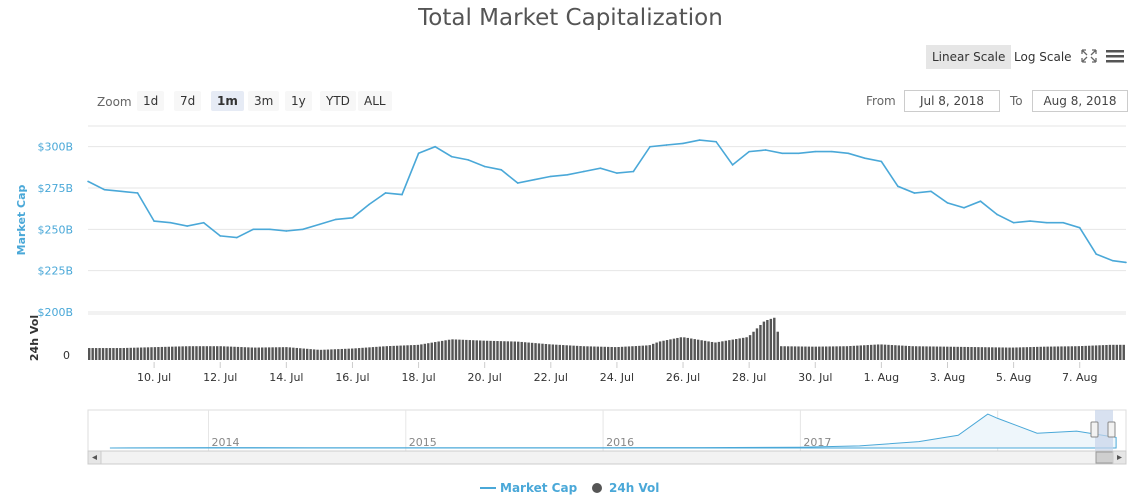 The height and width of the screenshot is (503, 1141). Describe the element at coordinates (551, 377) in the screenshot. I see `x-tick-label: 22. Jul` at that location.